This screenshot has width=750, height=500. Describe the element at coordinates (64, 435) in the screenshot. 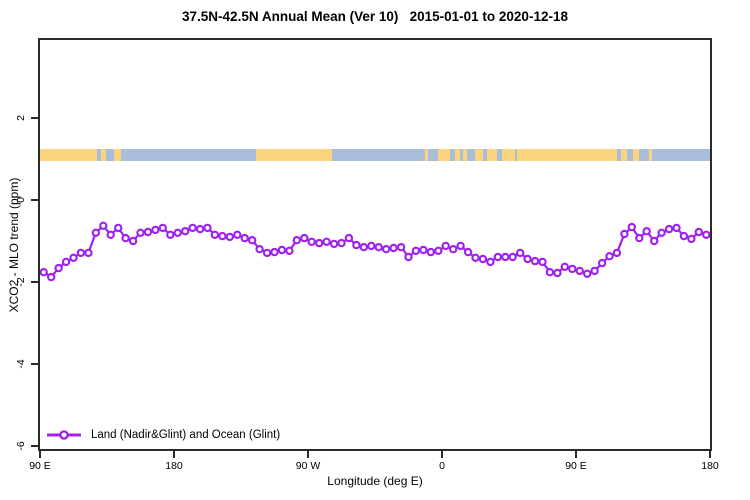

I see `legend-line-marker-icon` at that location.